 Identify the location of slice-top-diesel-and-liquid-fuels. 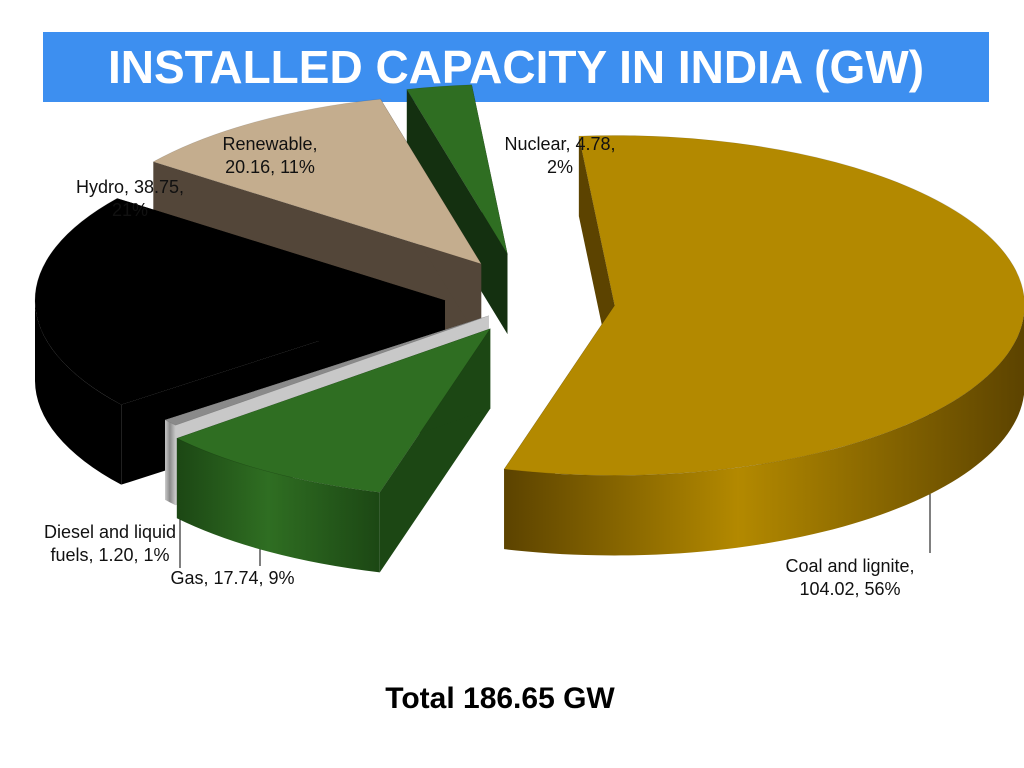
(327, 370).